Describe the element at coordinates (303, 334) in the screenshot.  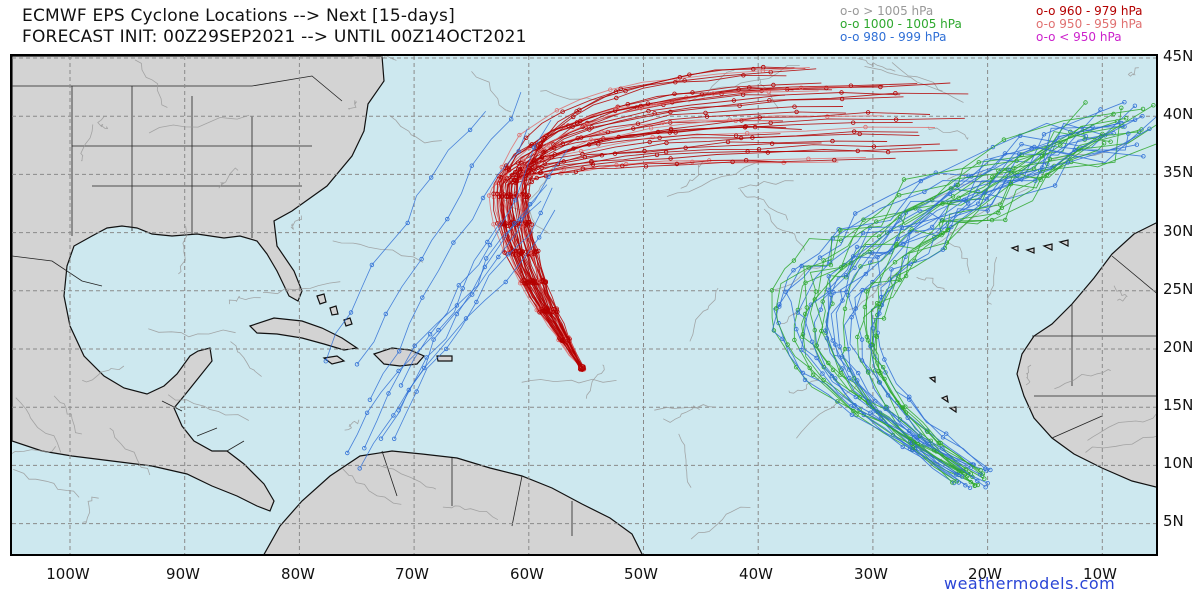
I see `cuba-island` at that location.